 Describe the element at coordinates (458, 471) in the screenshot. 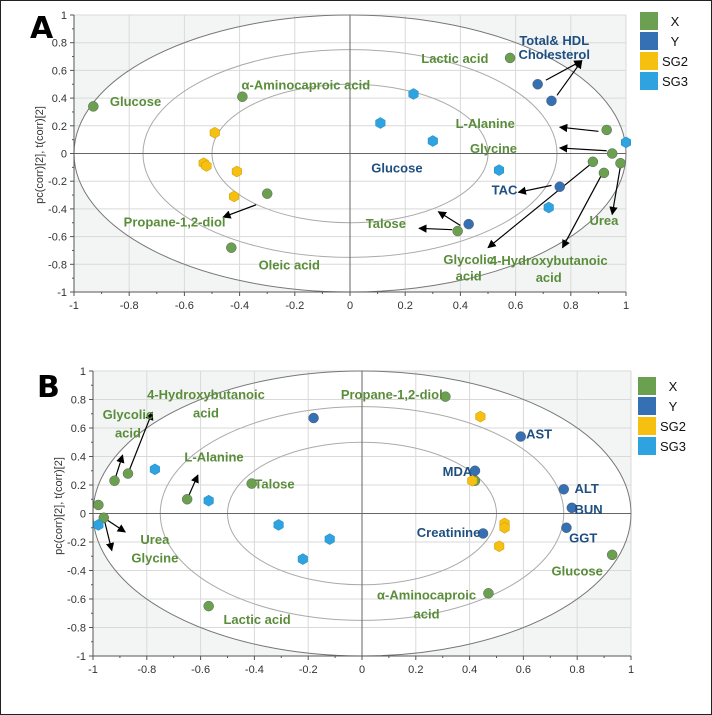

I see `point-label: MDA` at that location.